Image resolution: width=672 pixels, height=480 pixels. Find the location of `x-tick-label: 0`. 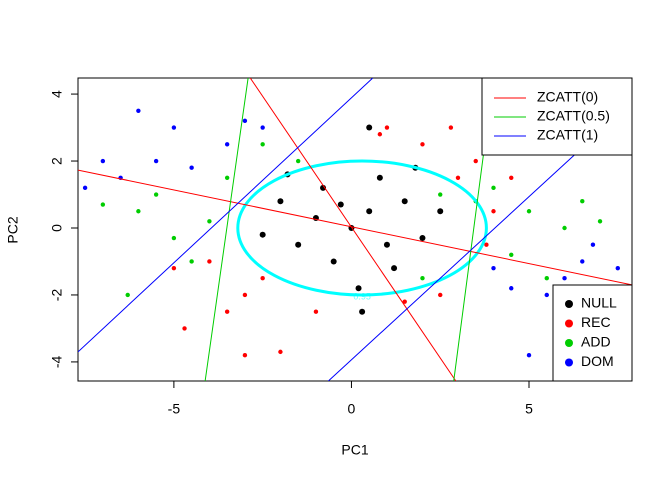

x-tick-label: 0 is located at coordinates (352, 409).